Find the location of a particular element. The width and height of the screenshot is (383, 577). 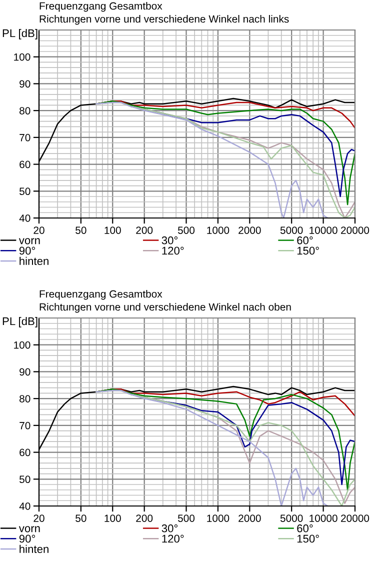

chart-subtitle: Richtungen vorne und verschiedene Winkel nach links is located at coordinates (164, 20).